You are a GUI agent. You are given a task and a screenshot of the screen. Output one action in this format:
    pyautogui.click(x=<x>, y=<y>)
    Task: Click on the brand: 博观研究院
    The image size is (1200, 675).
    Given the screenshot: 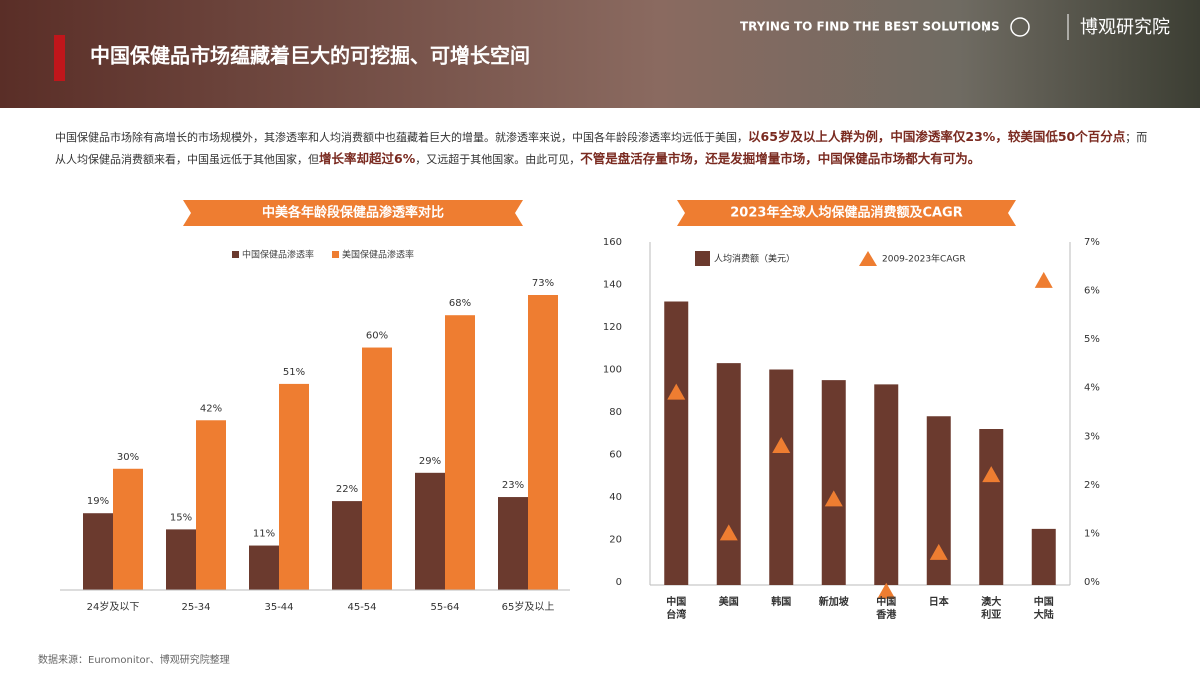 What is the action you would take?
    pyautogui.click(x=1125, y=27)
    